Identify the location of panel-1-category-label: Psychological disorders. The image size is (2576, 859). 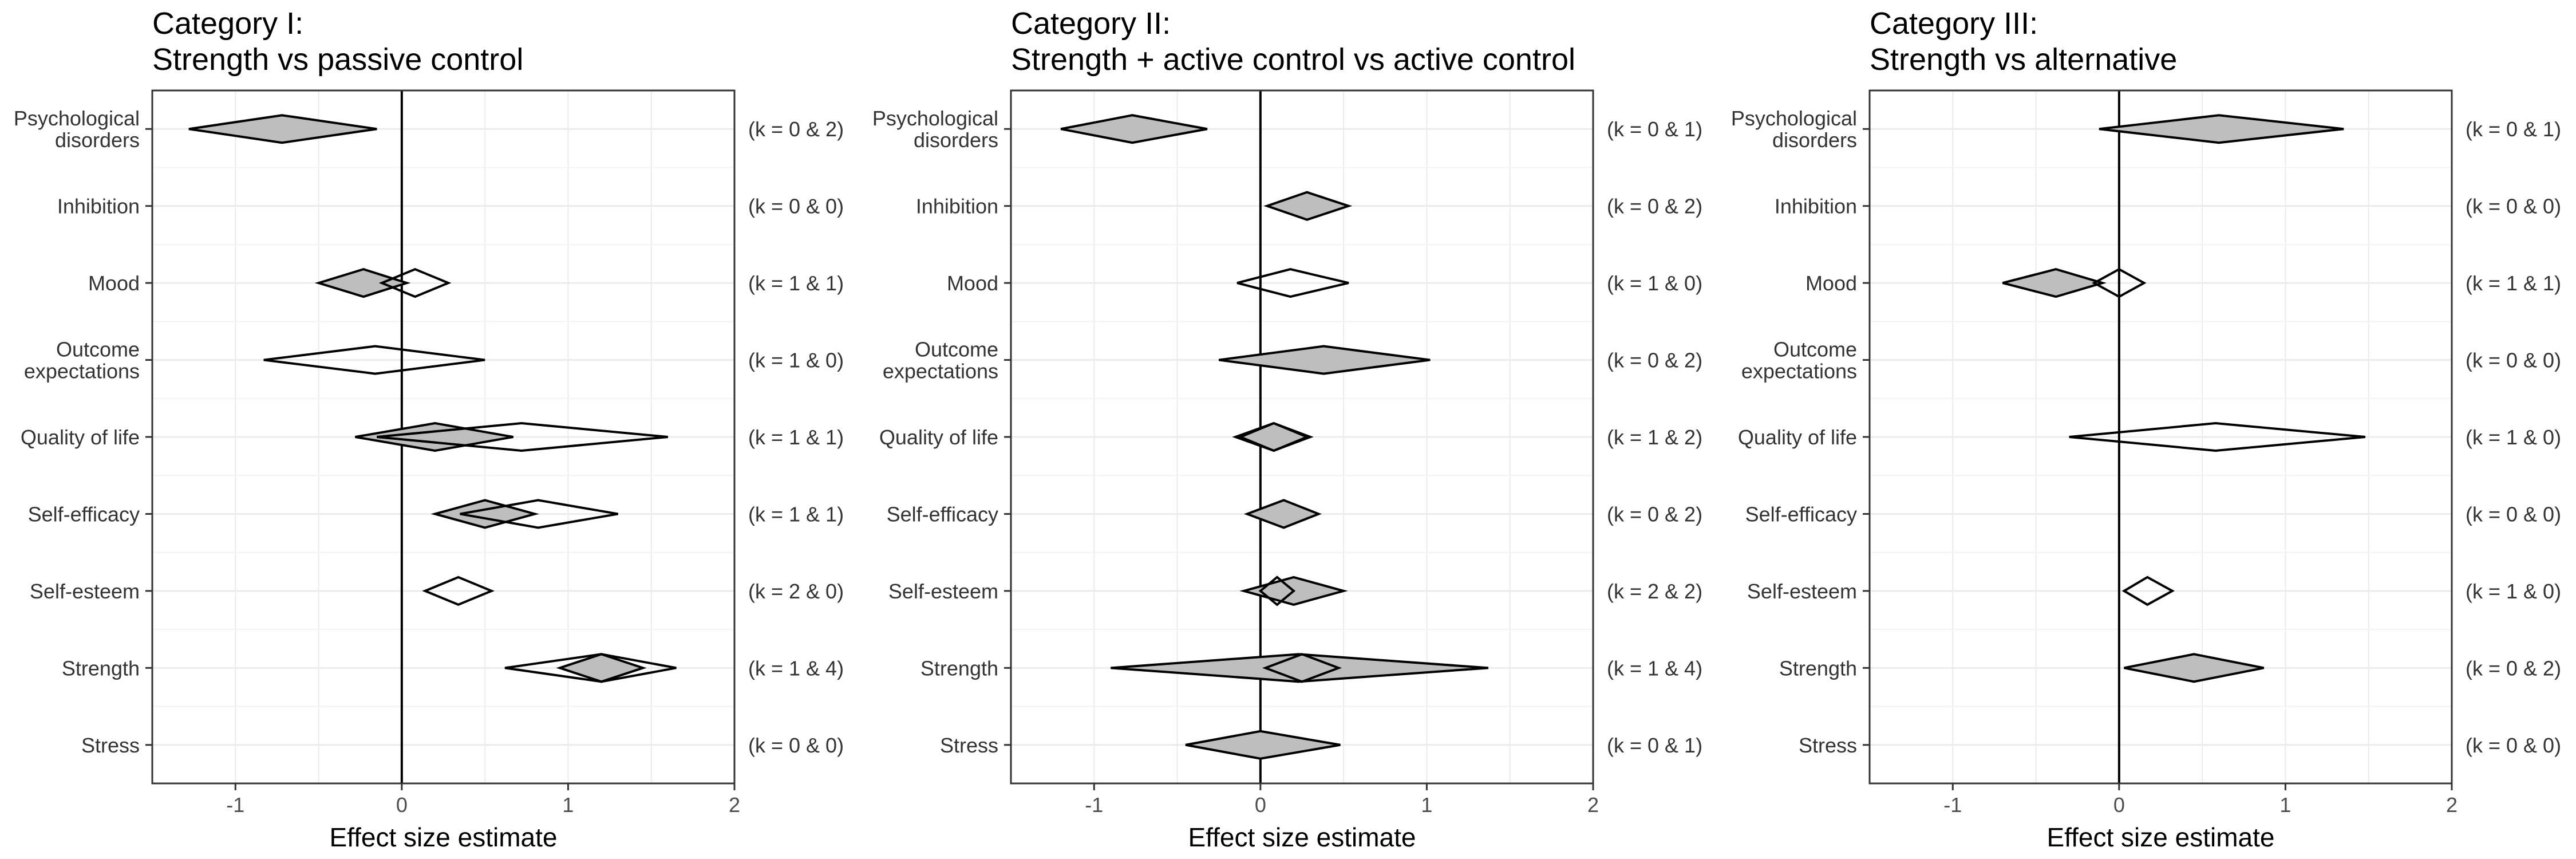
(77, 129).